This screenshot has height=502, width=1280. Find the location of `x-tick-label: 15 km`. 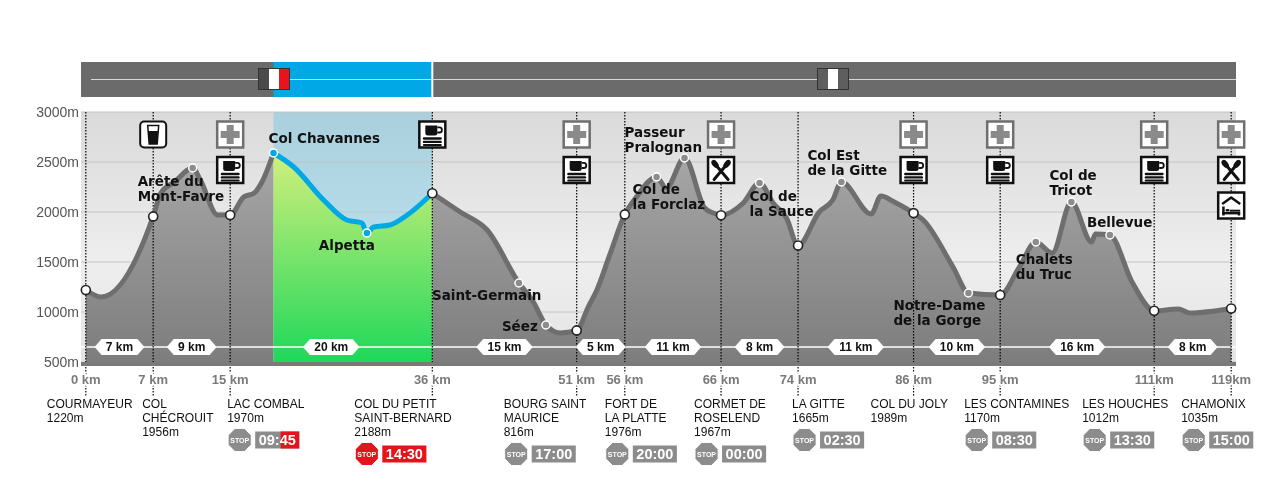

x-tick-label: 15 km is located at coordinates (230, 379).